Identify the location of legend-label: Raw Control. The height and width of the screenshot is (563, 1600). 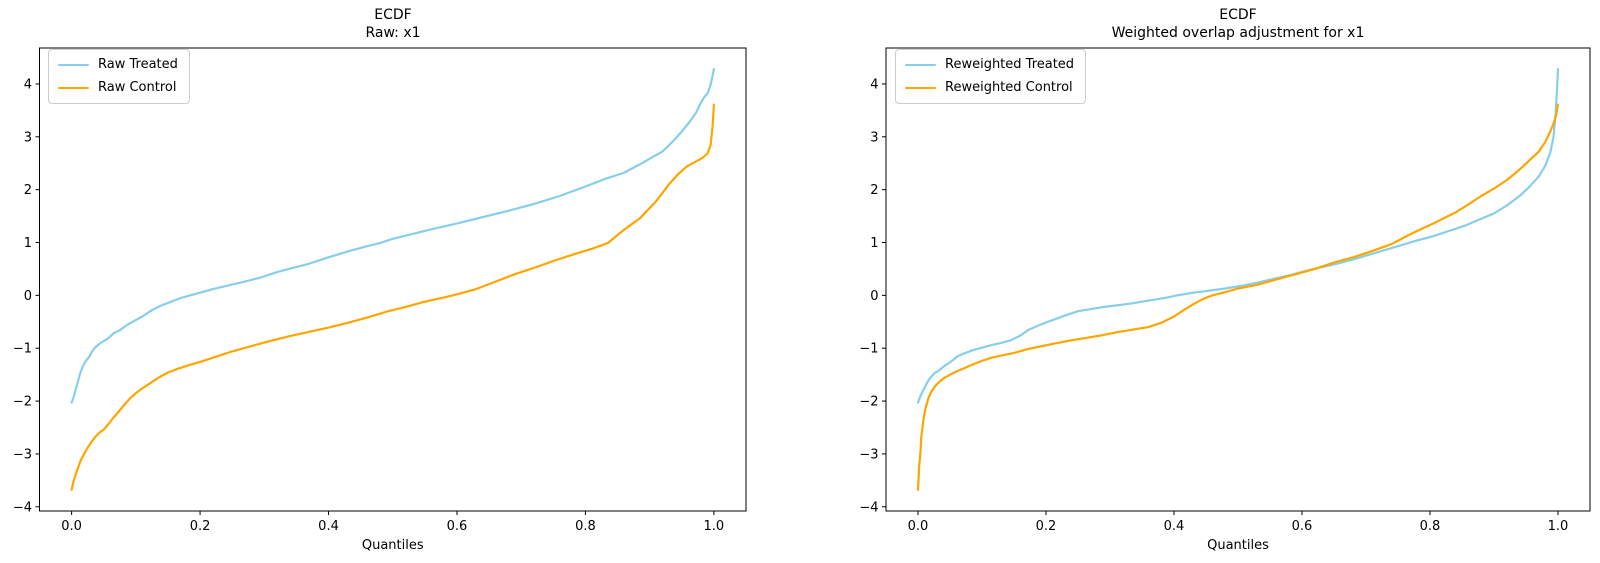
(137, 87).